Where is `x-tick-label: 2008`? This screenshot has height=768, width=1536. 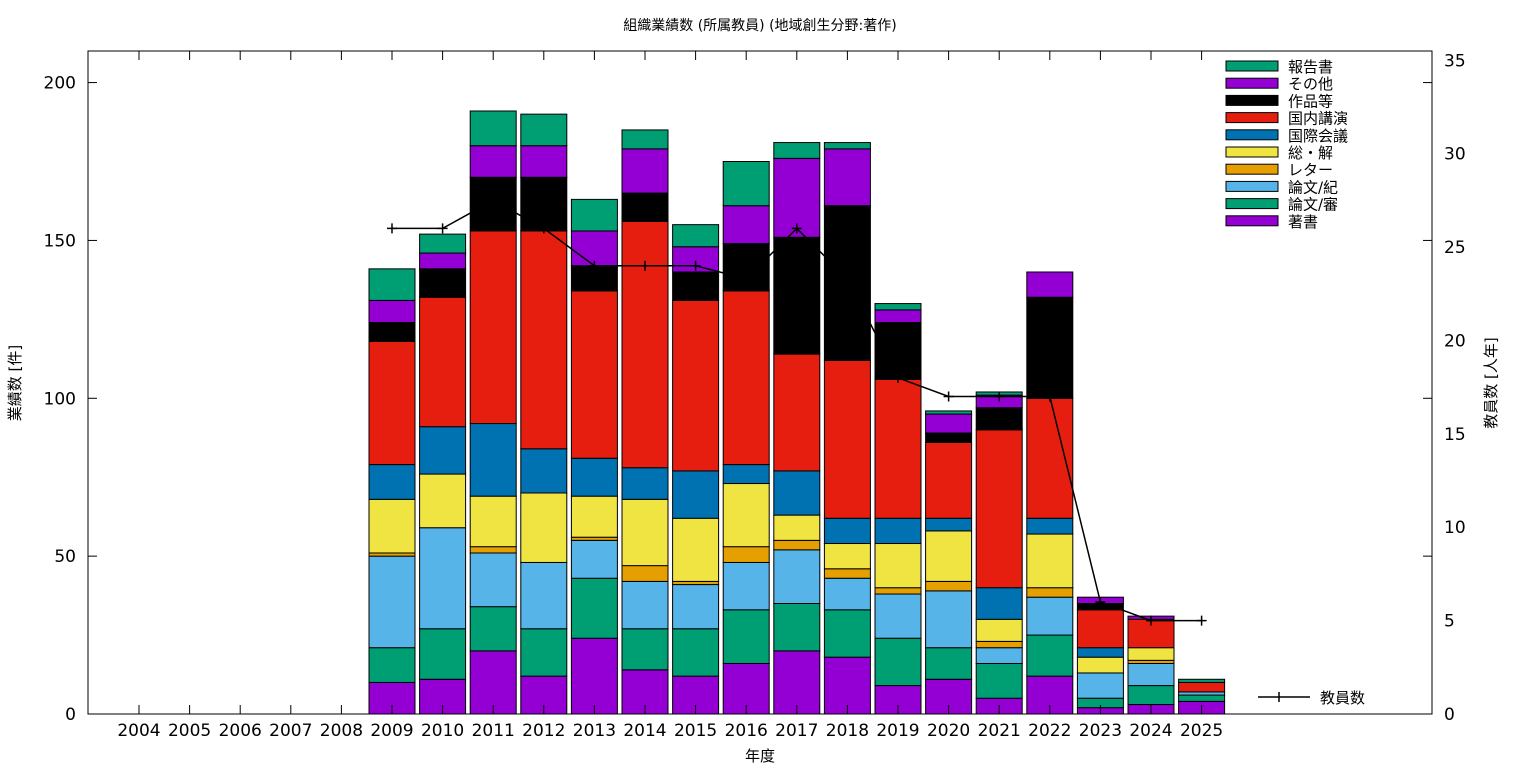 x-tick-label: 2008 is located at coordinates (341, 731).